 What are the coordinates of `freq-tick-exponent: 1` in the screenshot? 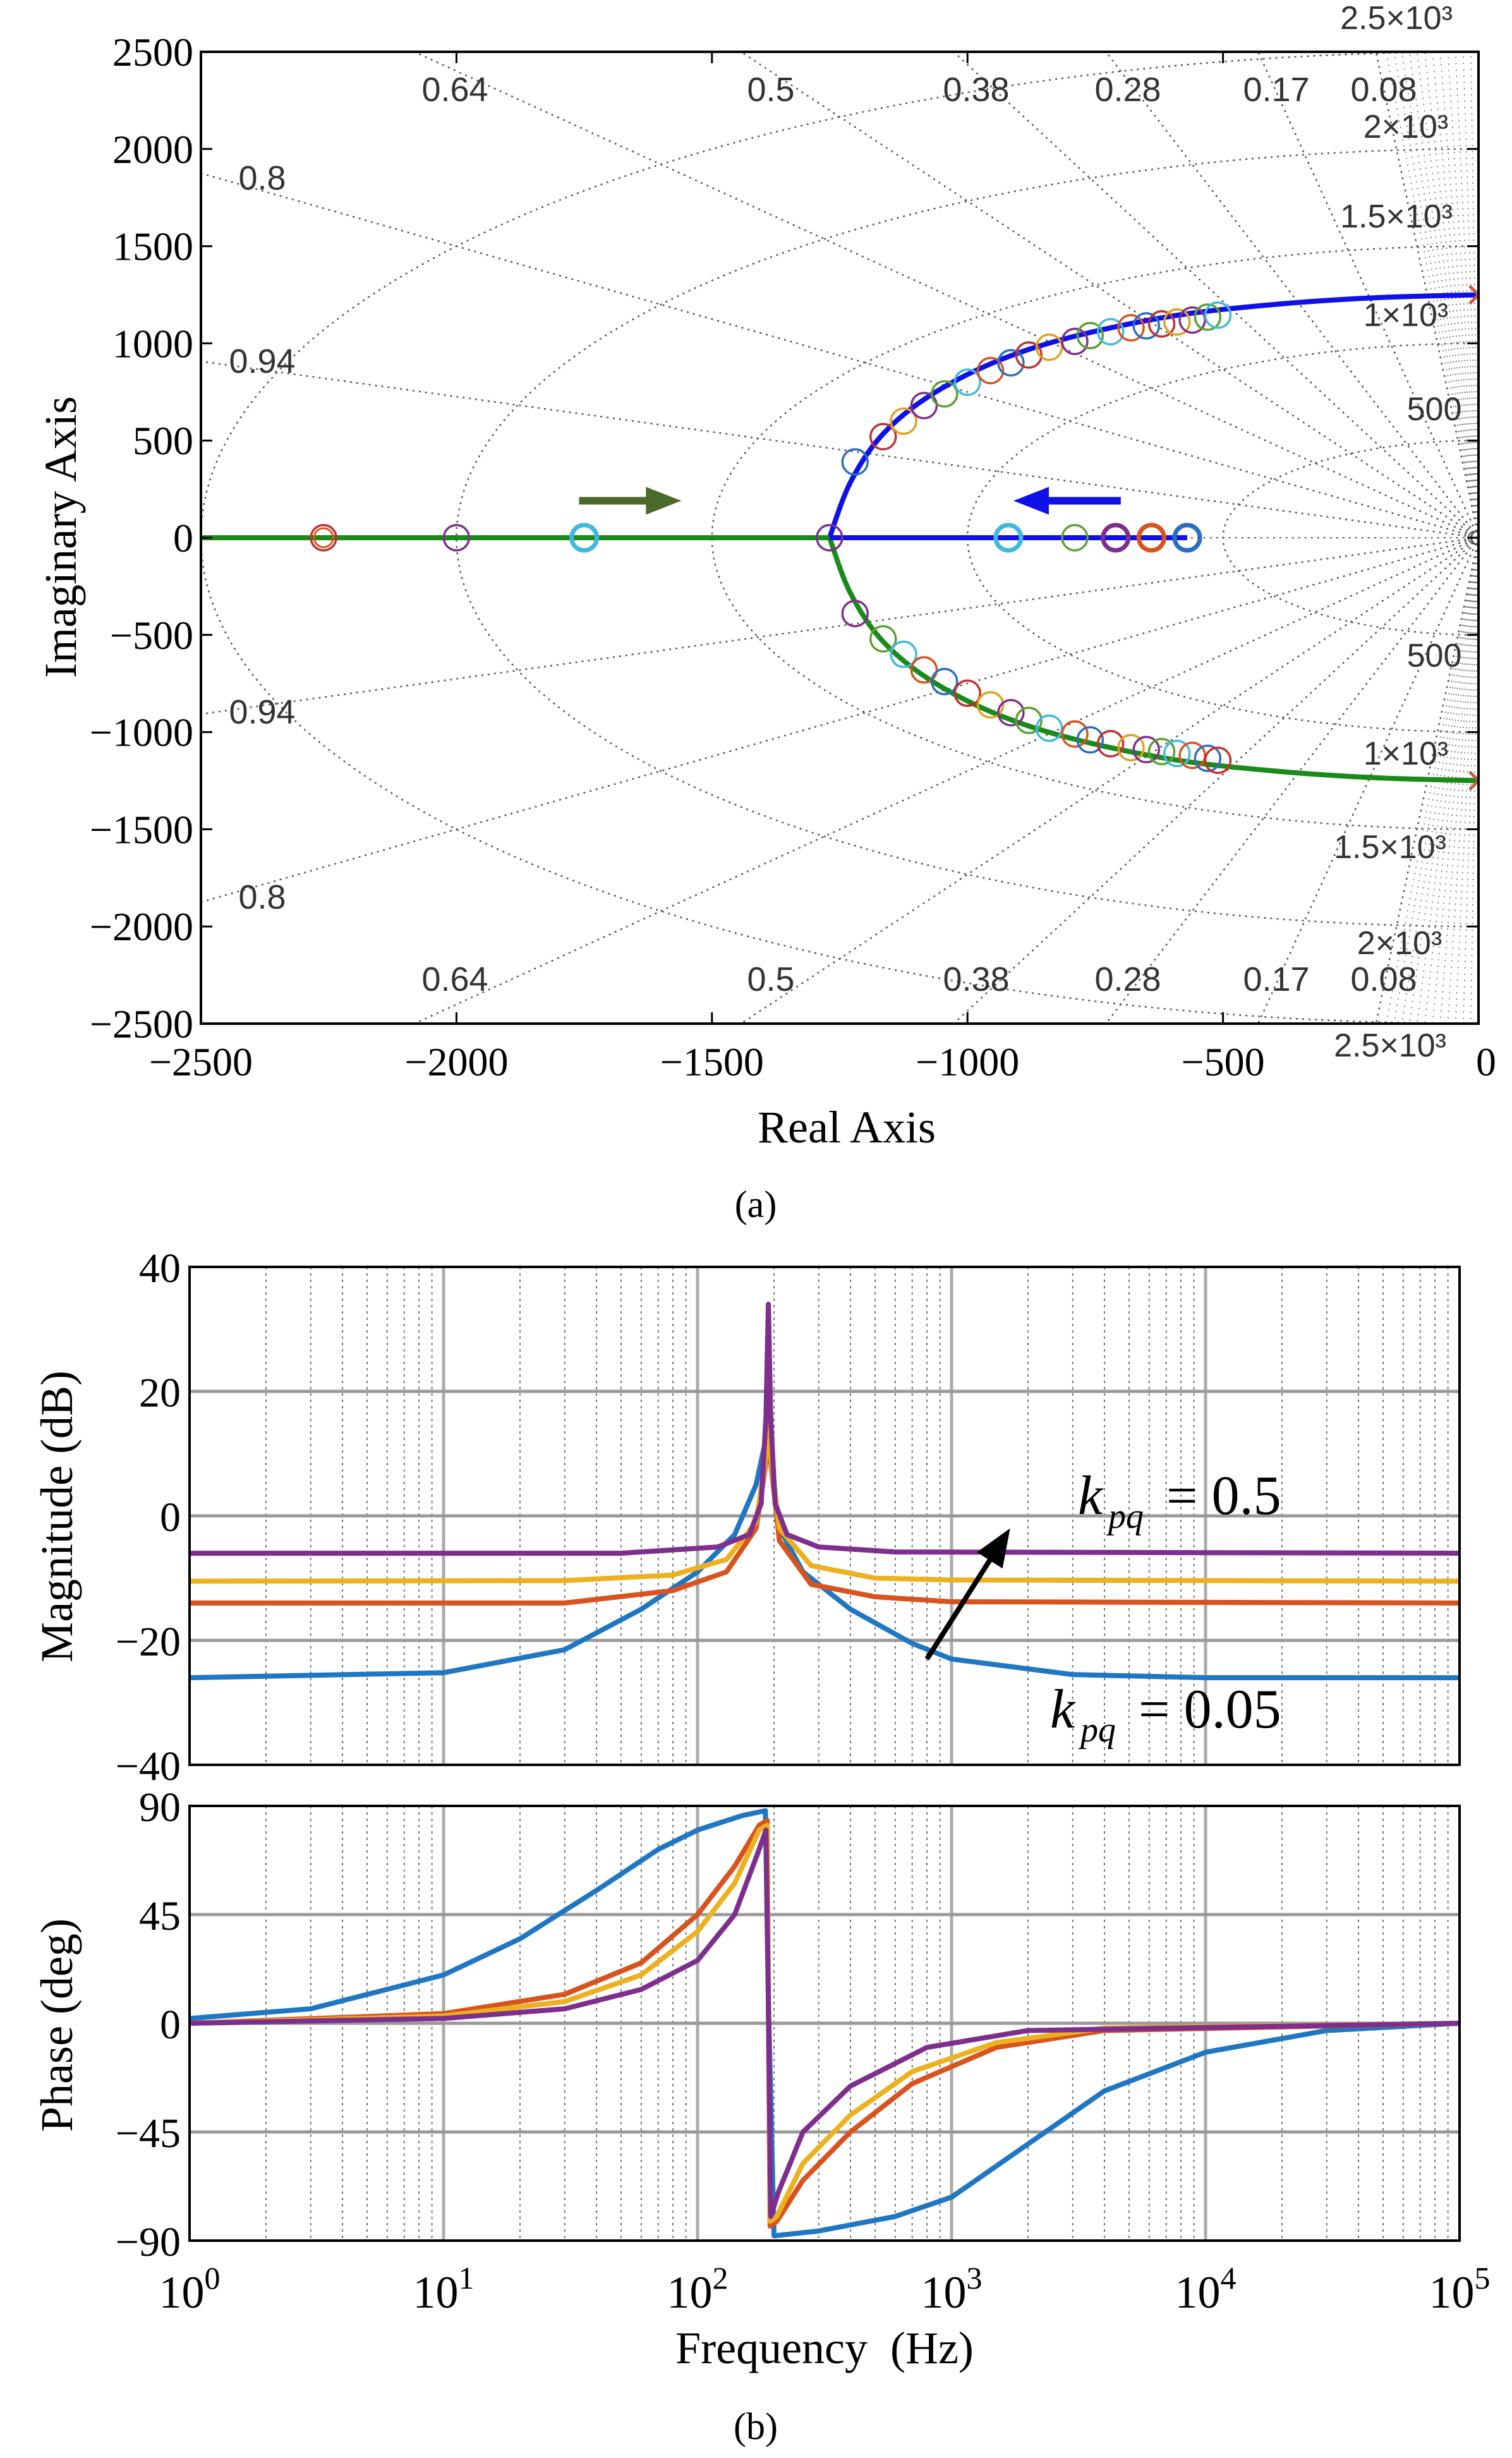 It's located at (467, 2278).